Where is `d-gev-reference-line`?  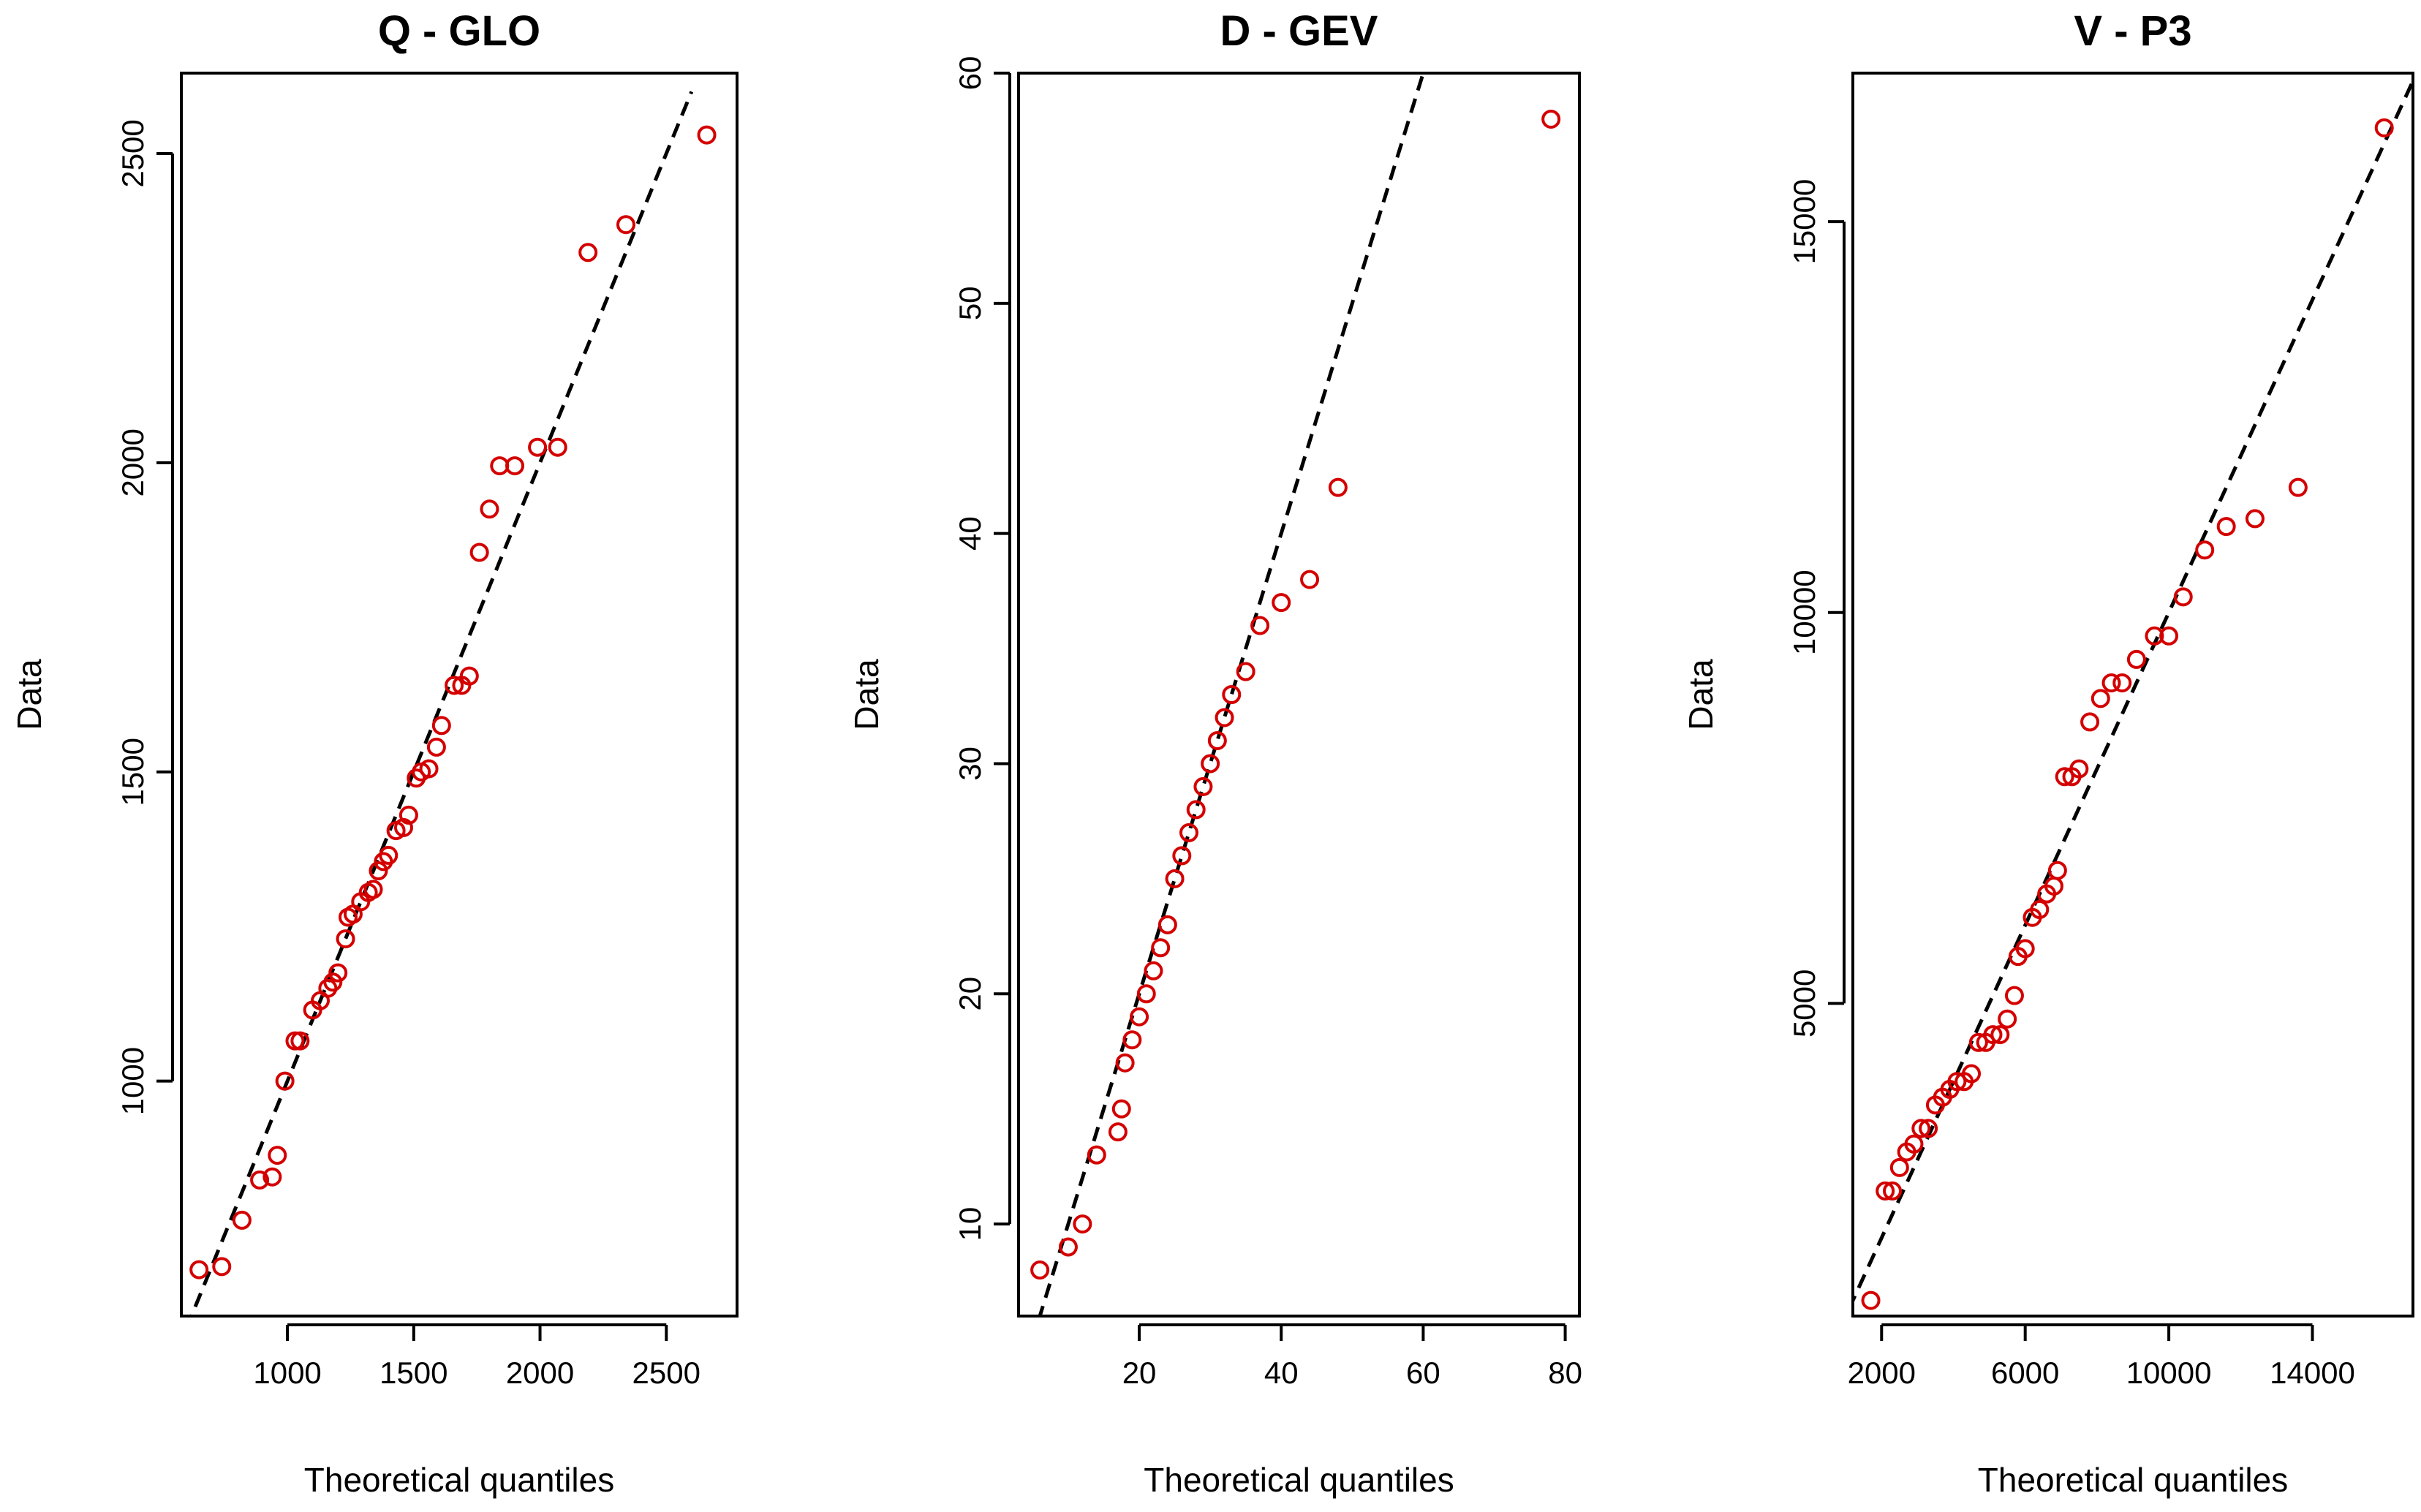 d-gev-reference-line is located at coordinates (1232, 694).